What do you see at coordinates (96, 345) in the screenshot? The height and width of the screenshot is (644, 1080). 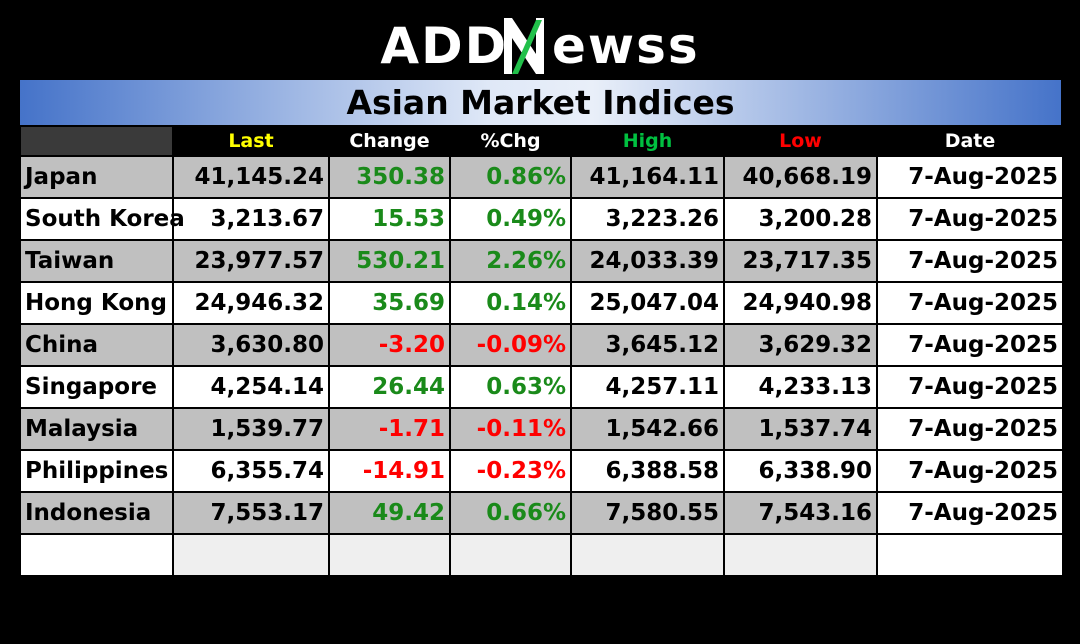 I see `market-name-cell: China` at bounding box center [96, 345].